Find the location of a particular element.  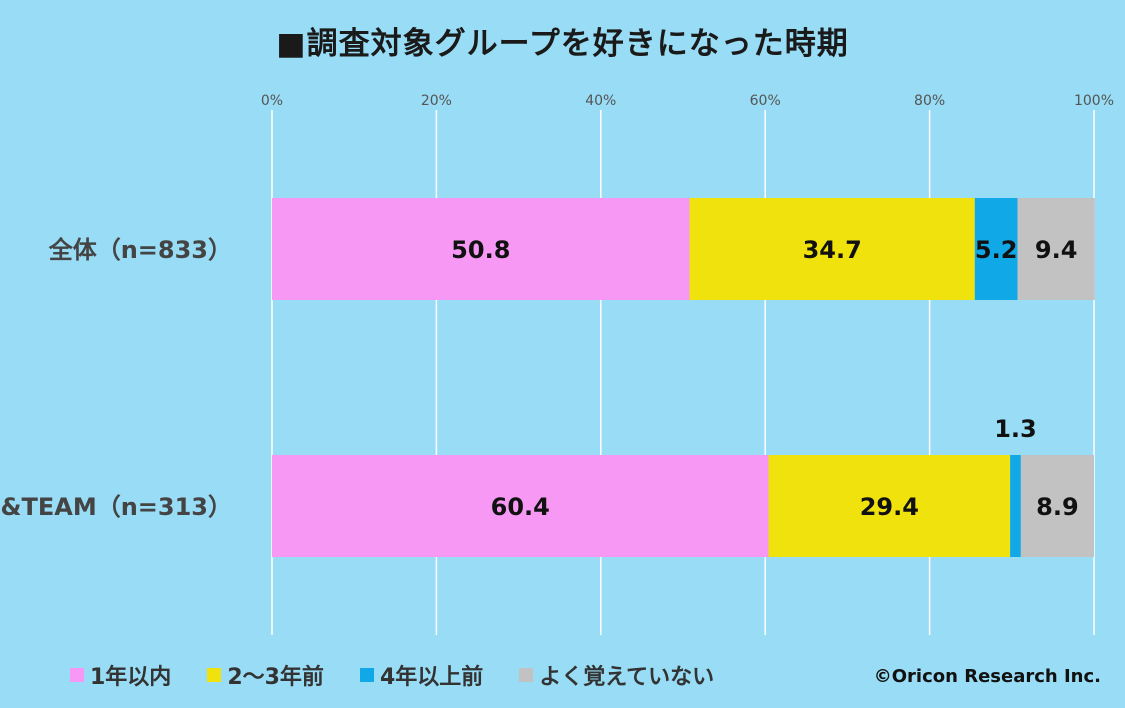

chart-title: ■調査対象グループを好きになった時期 is located at coordinates (562, 44).